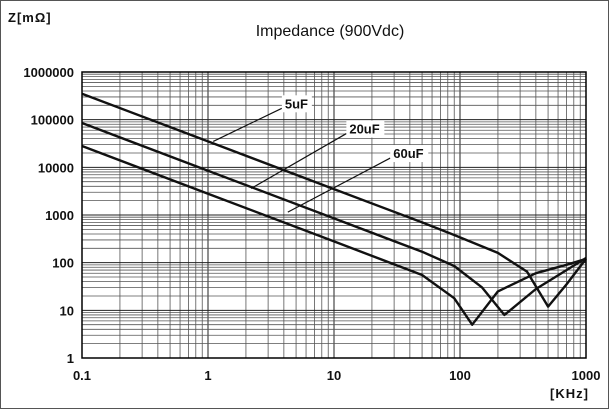  I want to click on x-tick-labels: 0.1 1 10 100 1000, so click(337, 375).